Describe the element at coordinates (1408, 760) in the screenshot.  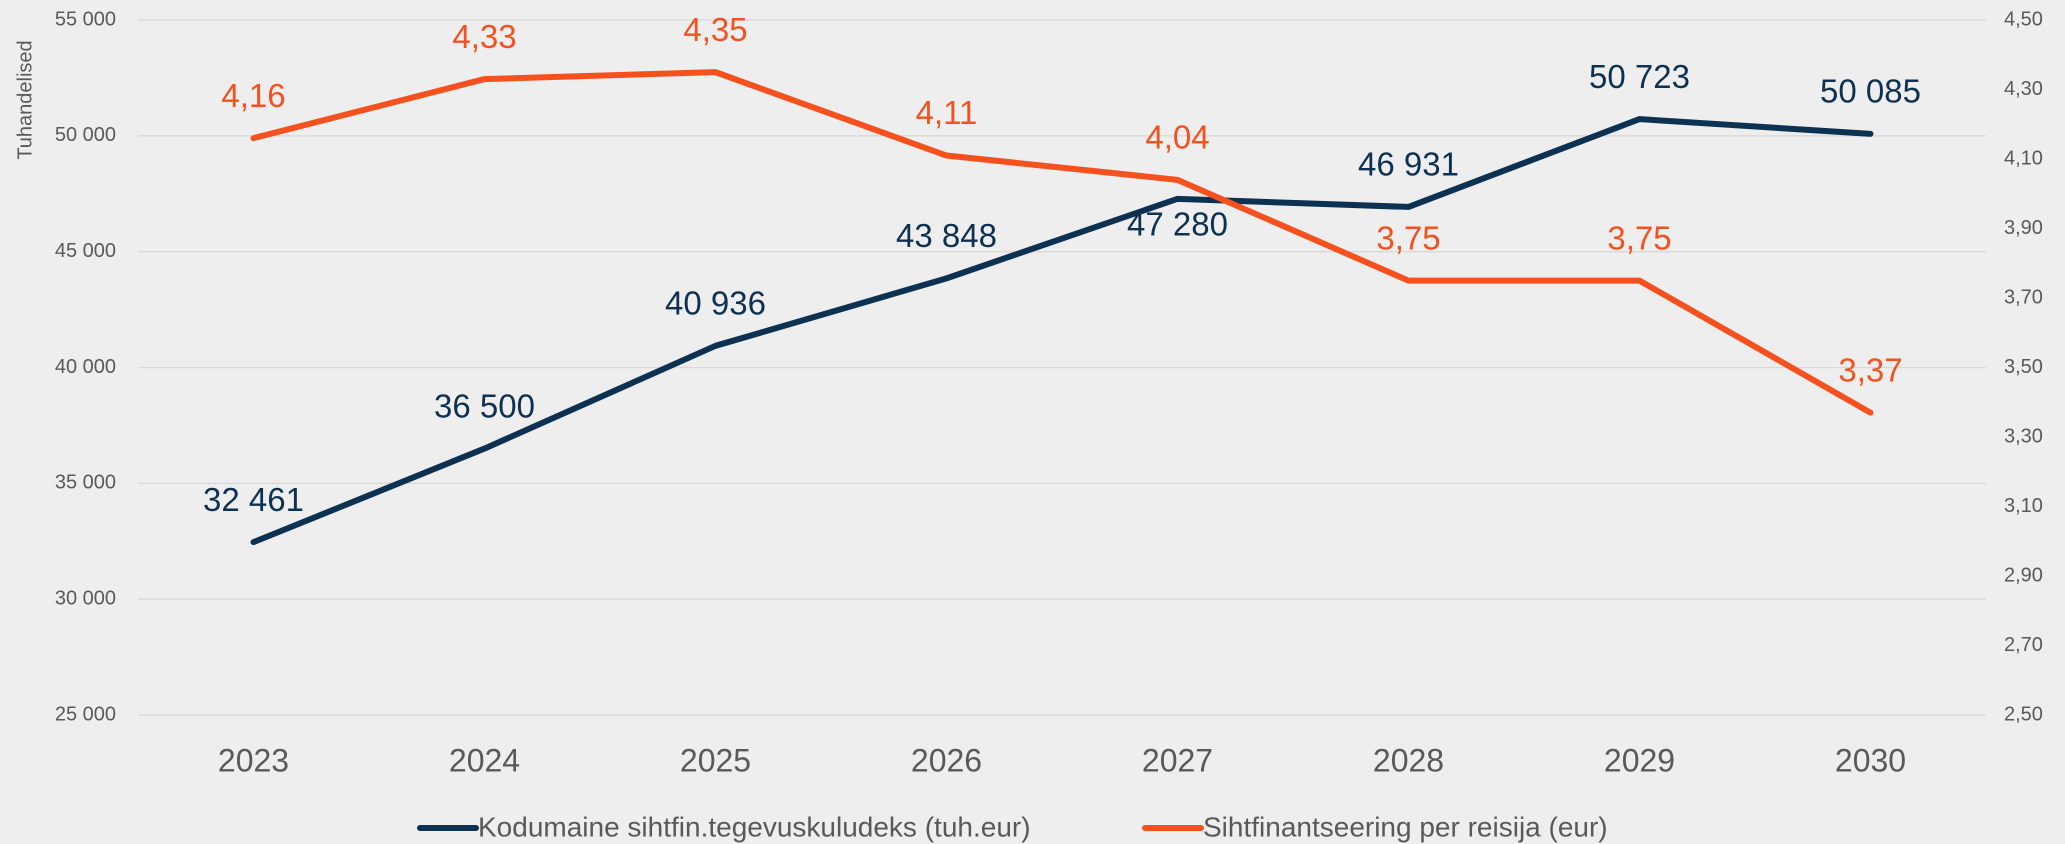
I see `x-tick-label: 2028` at that location.